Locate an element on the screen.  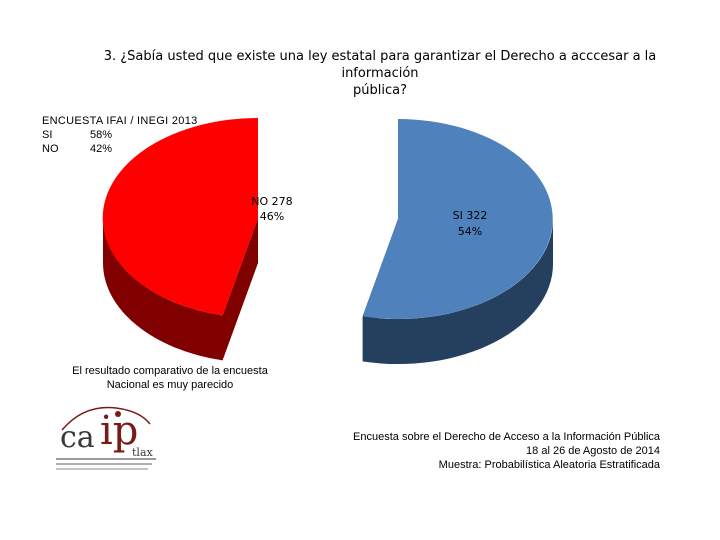
reference-value: 42% is located at coordinates (101, 149).